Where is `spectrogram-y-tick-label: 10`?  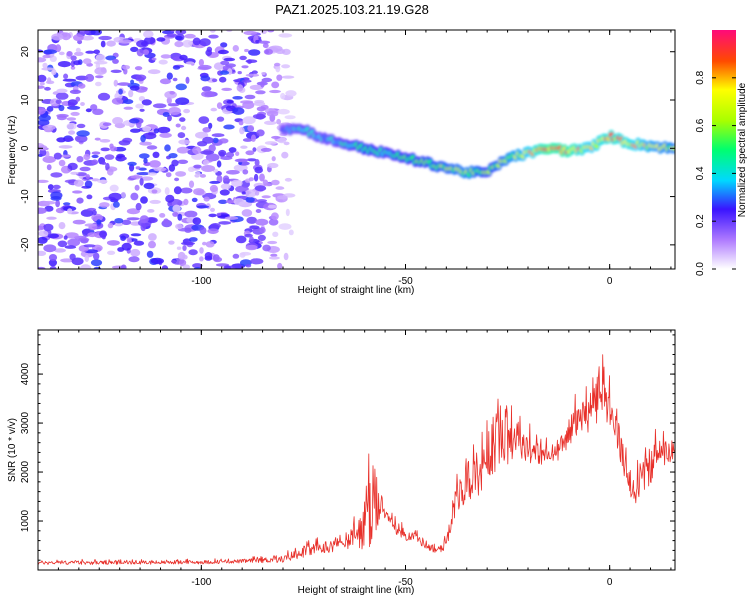 spectrogram-y-tick-label: 10 is located at coordinates (25, 100).